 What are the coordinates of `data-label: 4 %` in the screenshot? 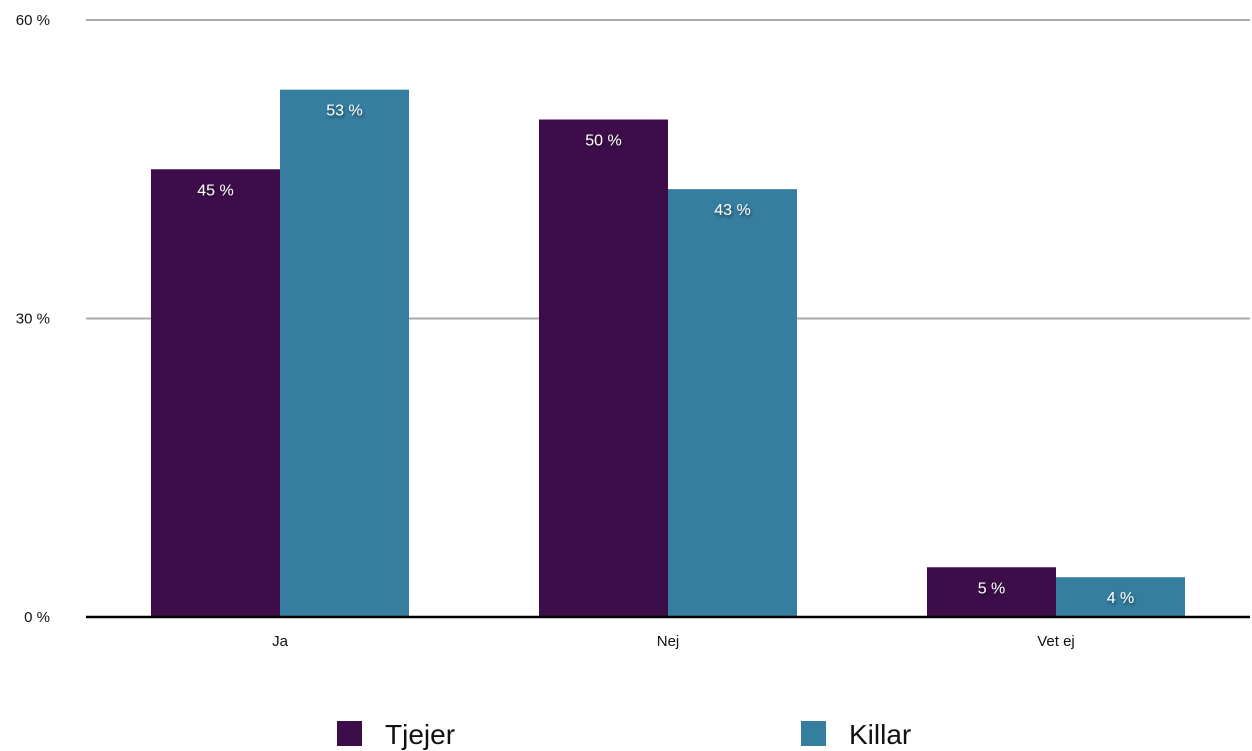 It's located at (1121, 598).